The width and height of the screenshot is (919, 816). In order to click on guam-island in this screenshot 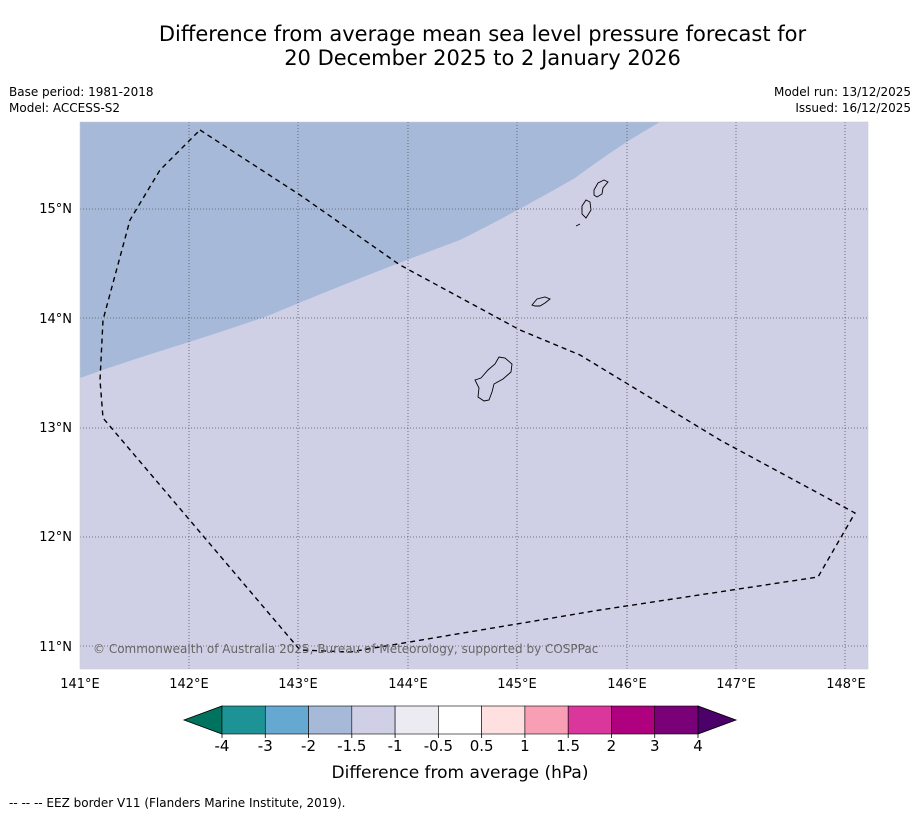, I will do `click(493, 379)`.